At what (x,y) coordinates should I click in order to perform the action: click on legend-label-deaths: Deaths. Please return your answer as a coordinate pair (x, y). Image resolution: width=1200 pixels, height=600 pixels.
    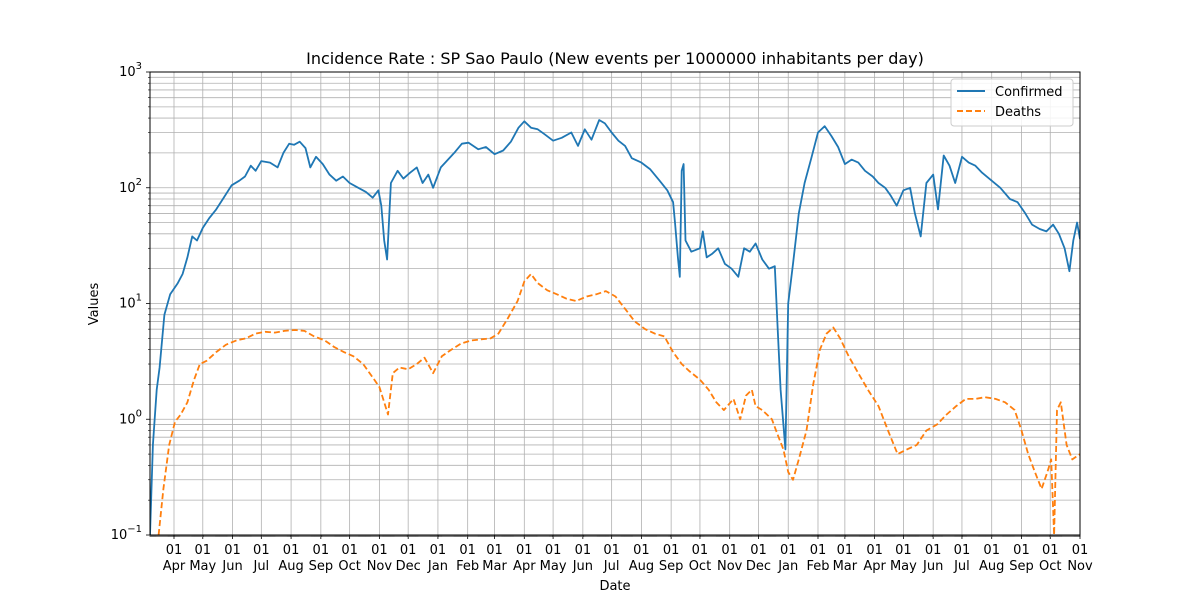
    Looking at the image, I should click on (1018, 112).